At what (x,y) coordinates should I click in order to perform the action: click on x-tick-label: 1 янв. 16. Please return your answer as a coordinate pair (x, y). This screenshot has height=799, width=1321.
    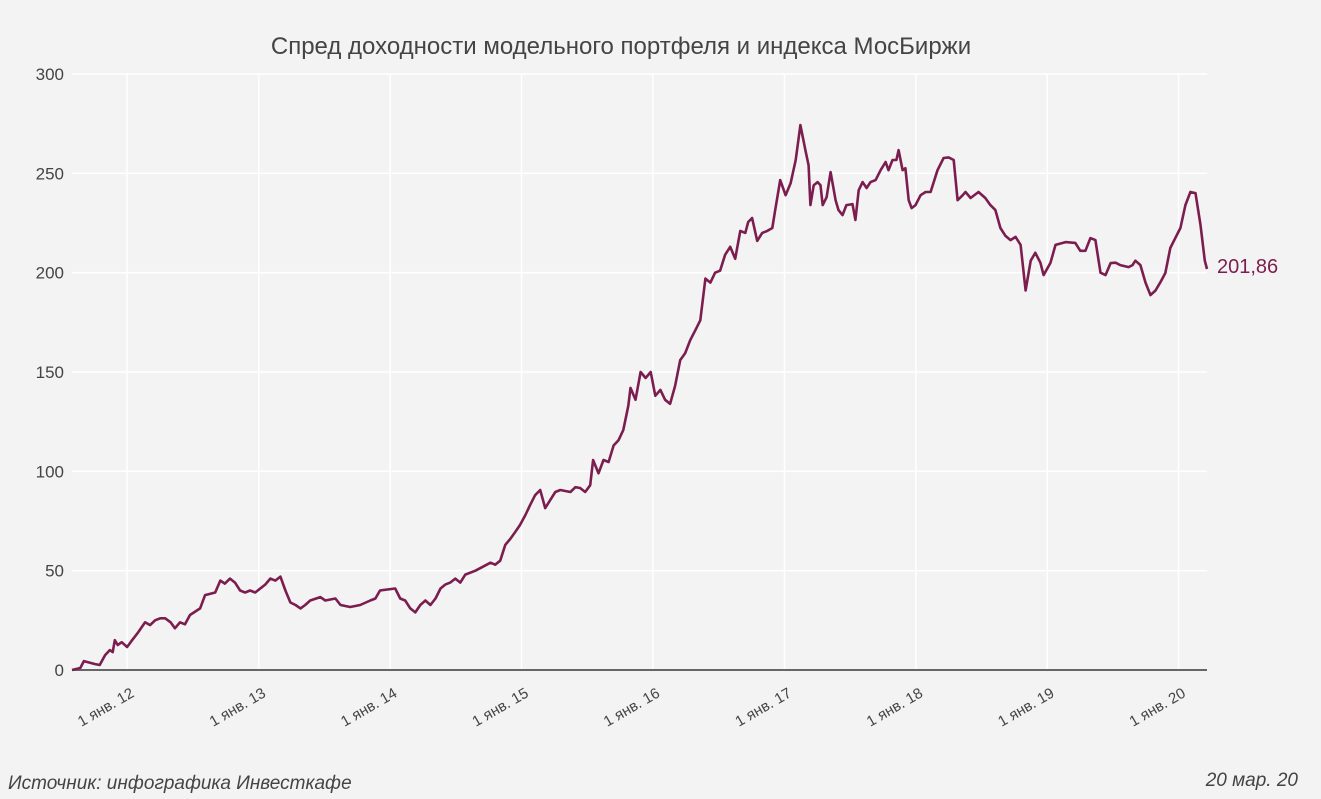
    Looking at the image, I should click on (632, 708).